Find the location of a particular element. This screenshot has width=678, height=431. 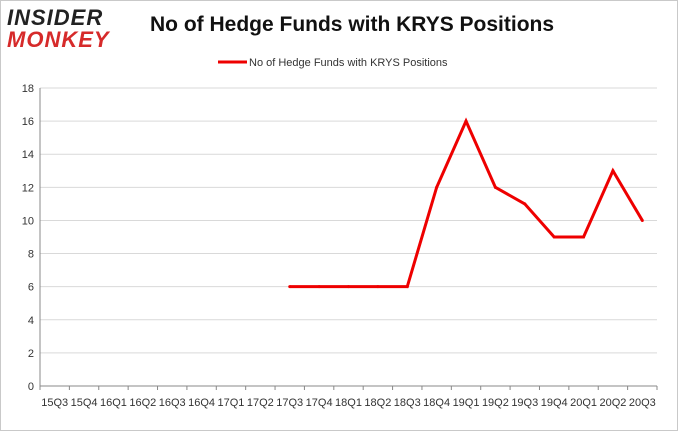

y-tick-label-6: 6 is located at coordinates (31, 288).